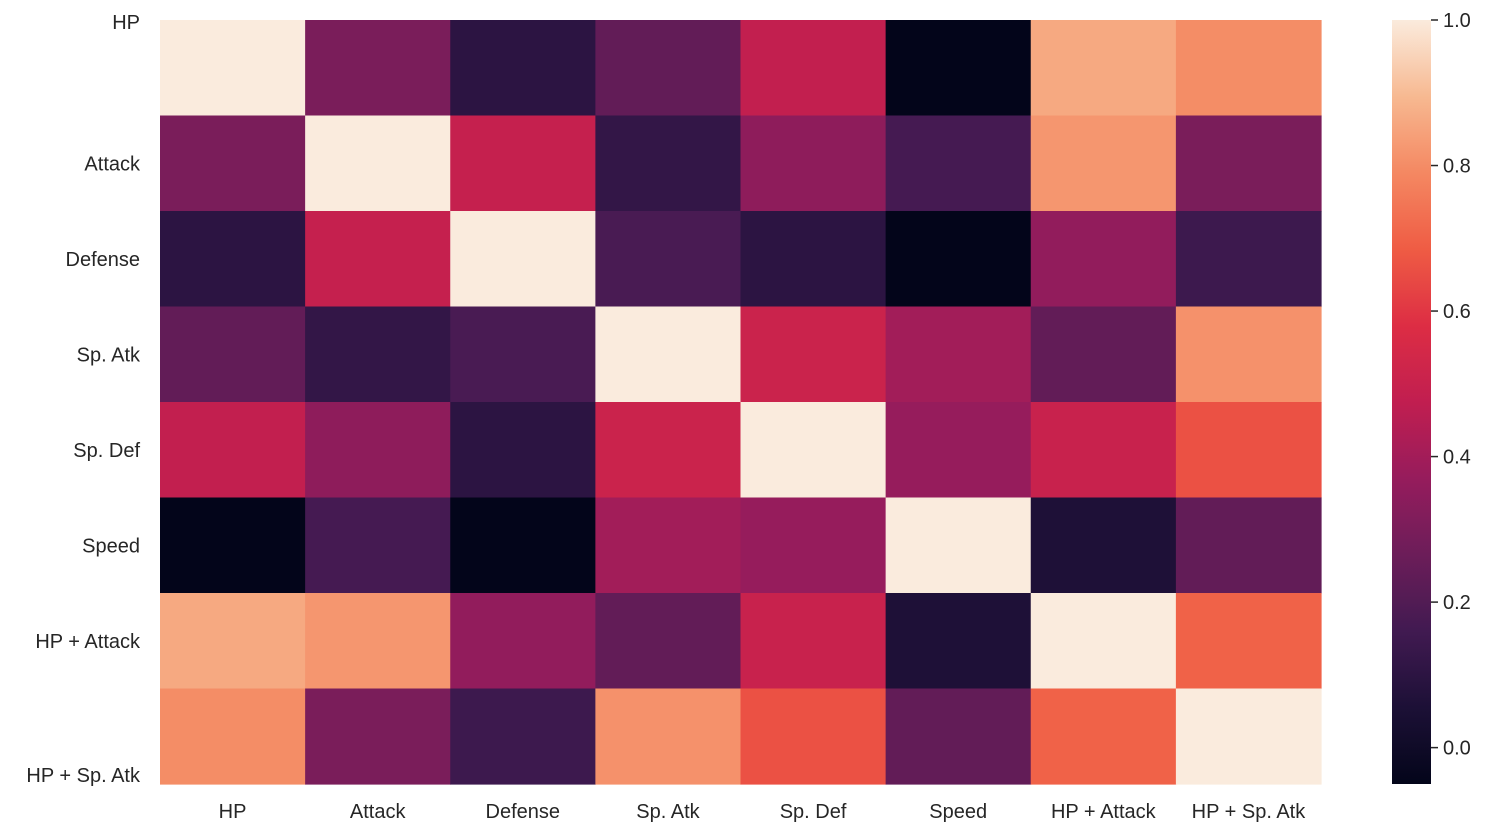 The image size is (1495, 836). I want to click on colorbar-tick-label: 0.0, so click(1457, 749).